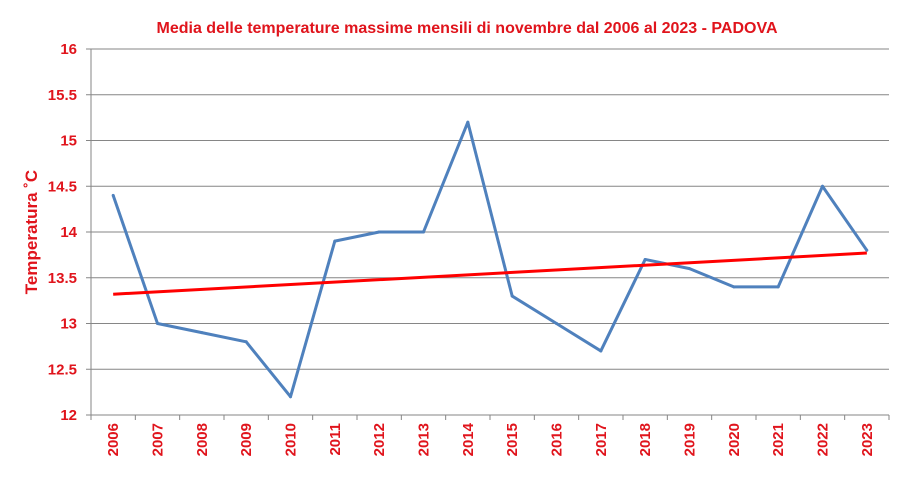 The height and width of the screenshot is (479, 898). What do you see at coordinates (645, 439) in the screenshot?
I see `x-tick-label: 2018` at bounding box center [645, 439].